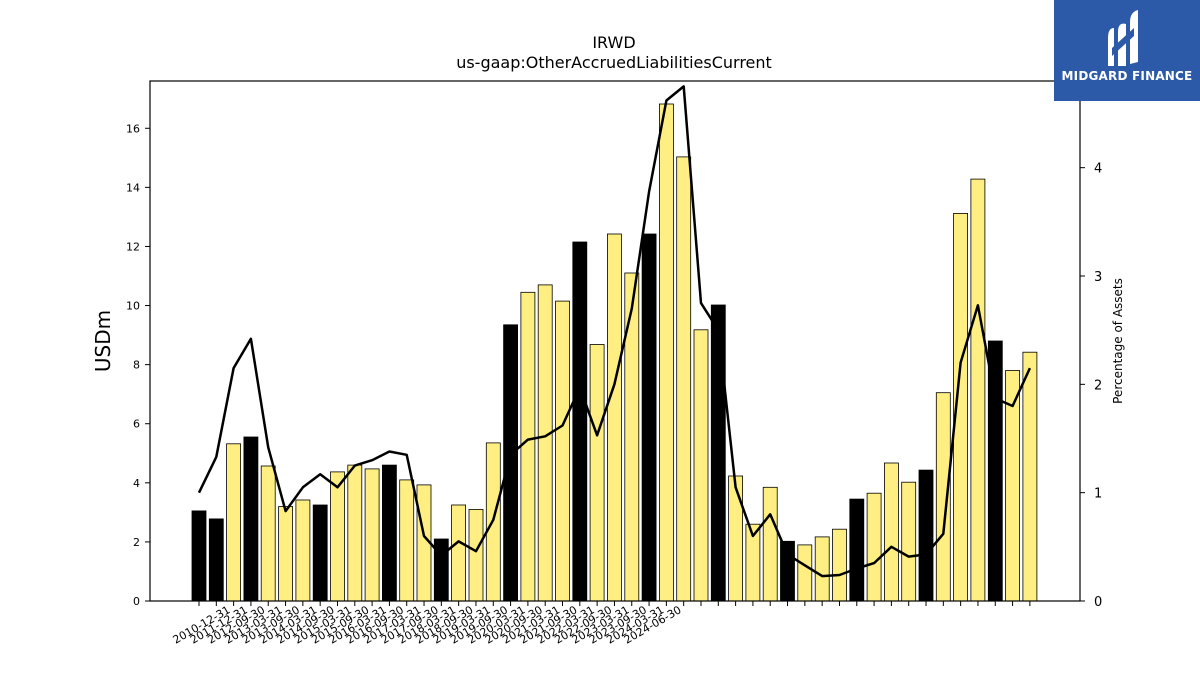 Image resolution: width=1200 pixels, height=675 pixels. What do you see at coordinates (1098, 385) in the screenshot?
I see `y2-tick-label: 2` at bounding box center [1098, 385].